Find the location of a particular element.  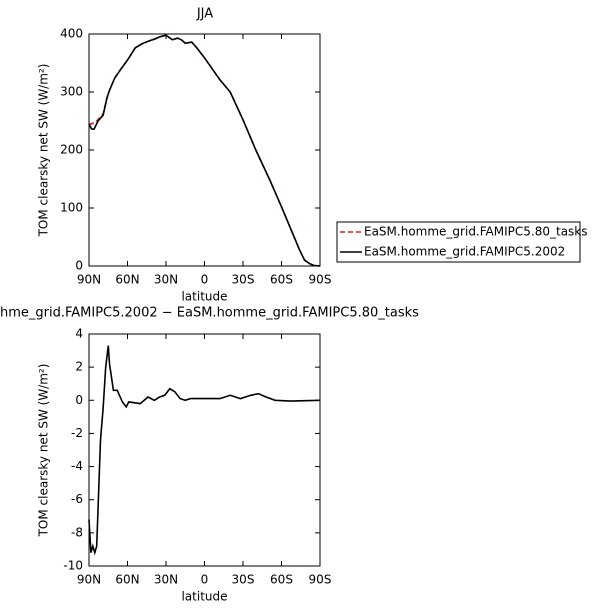

y-tick-label: -2 is located at coordinates (77, 433).